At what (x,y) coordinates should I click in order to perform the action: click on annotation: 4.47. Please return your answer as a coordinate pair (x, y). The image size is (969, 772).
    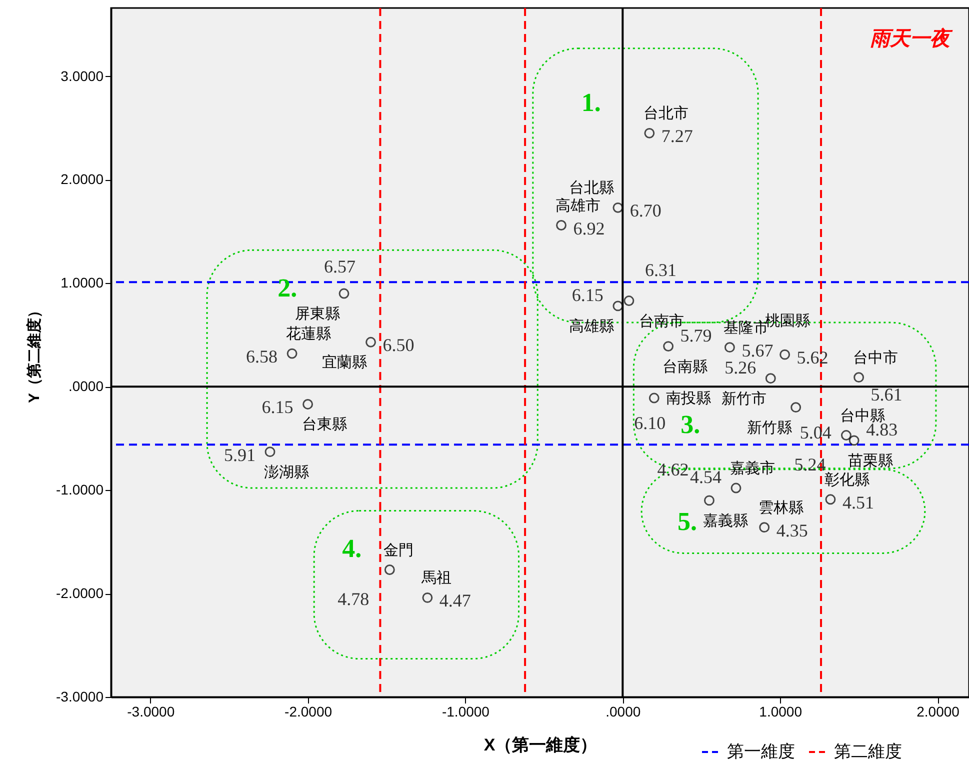
    Looking at the image, I should click on (455, 600).